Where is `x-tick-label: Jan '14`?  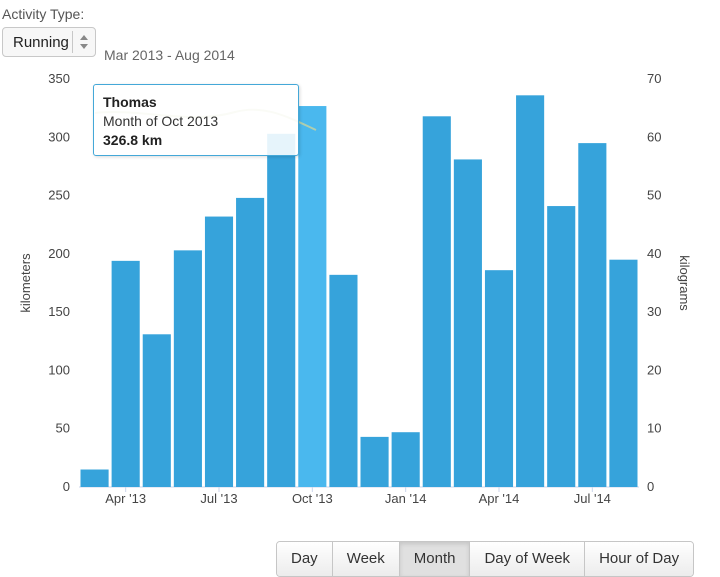
x-tick-label: Jan '14 is located at coordinates (406, 498).